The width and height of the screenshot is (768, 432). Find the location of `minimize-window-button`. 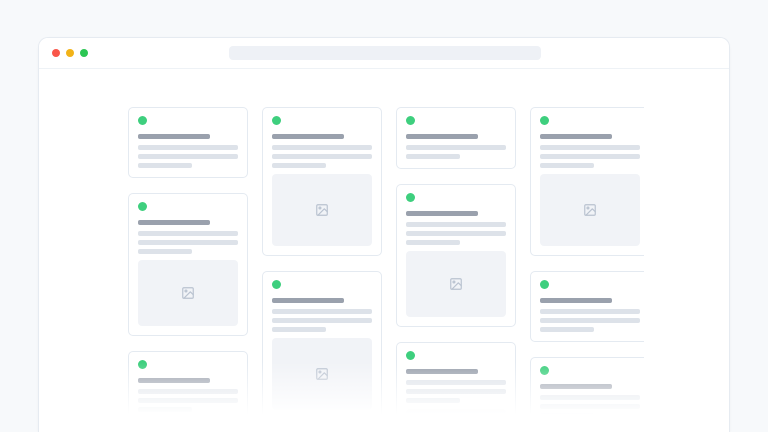

minimize-window-button is located at coordinates (70, 53).